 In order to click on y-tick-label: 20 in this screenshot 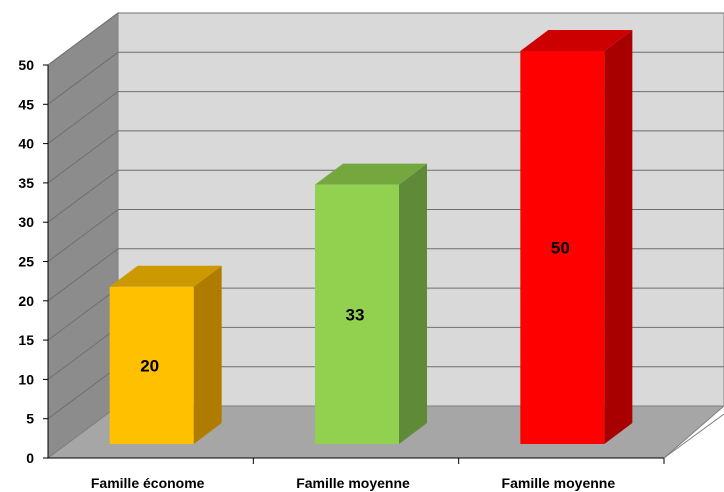, I will do `click(26, 301)`.